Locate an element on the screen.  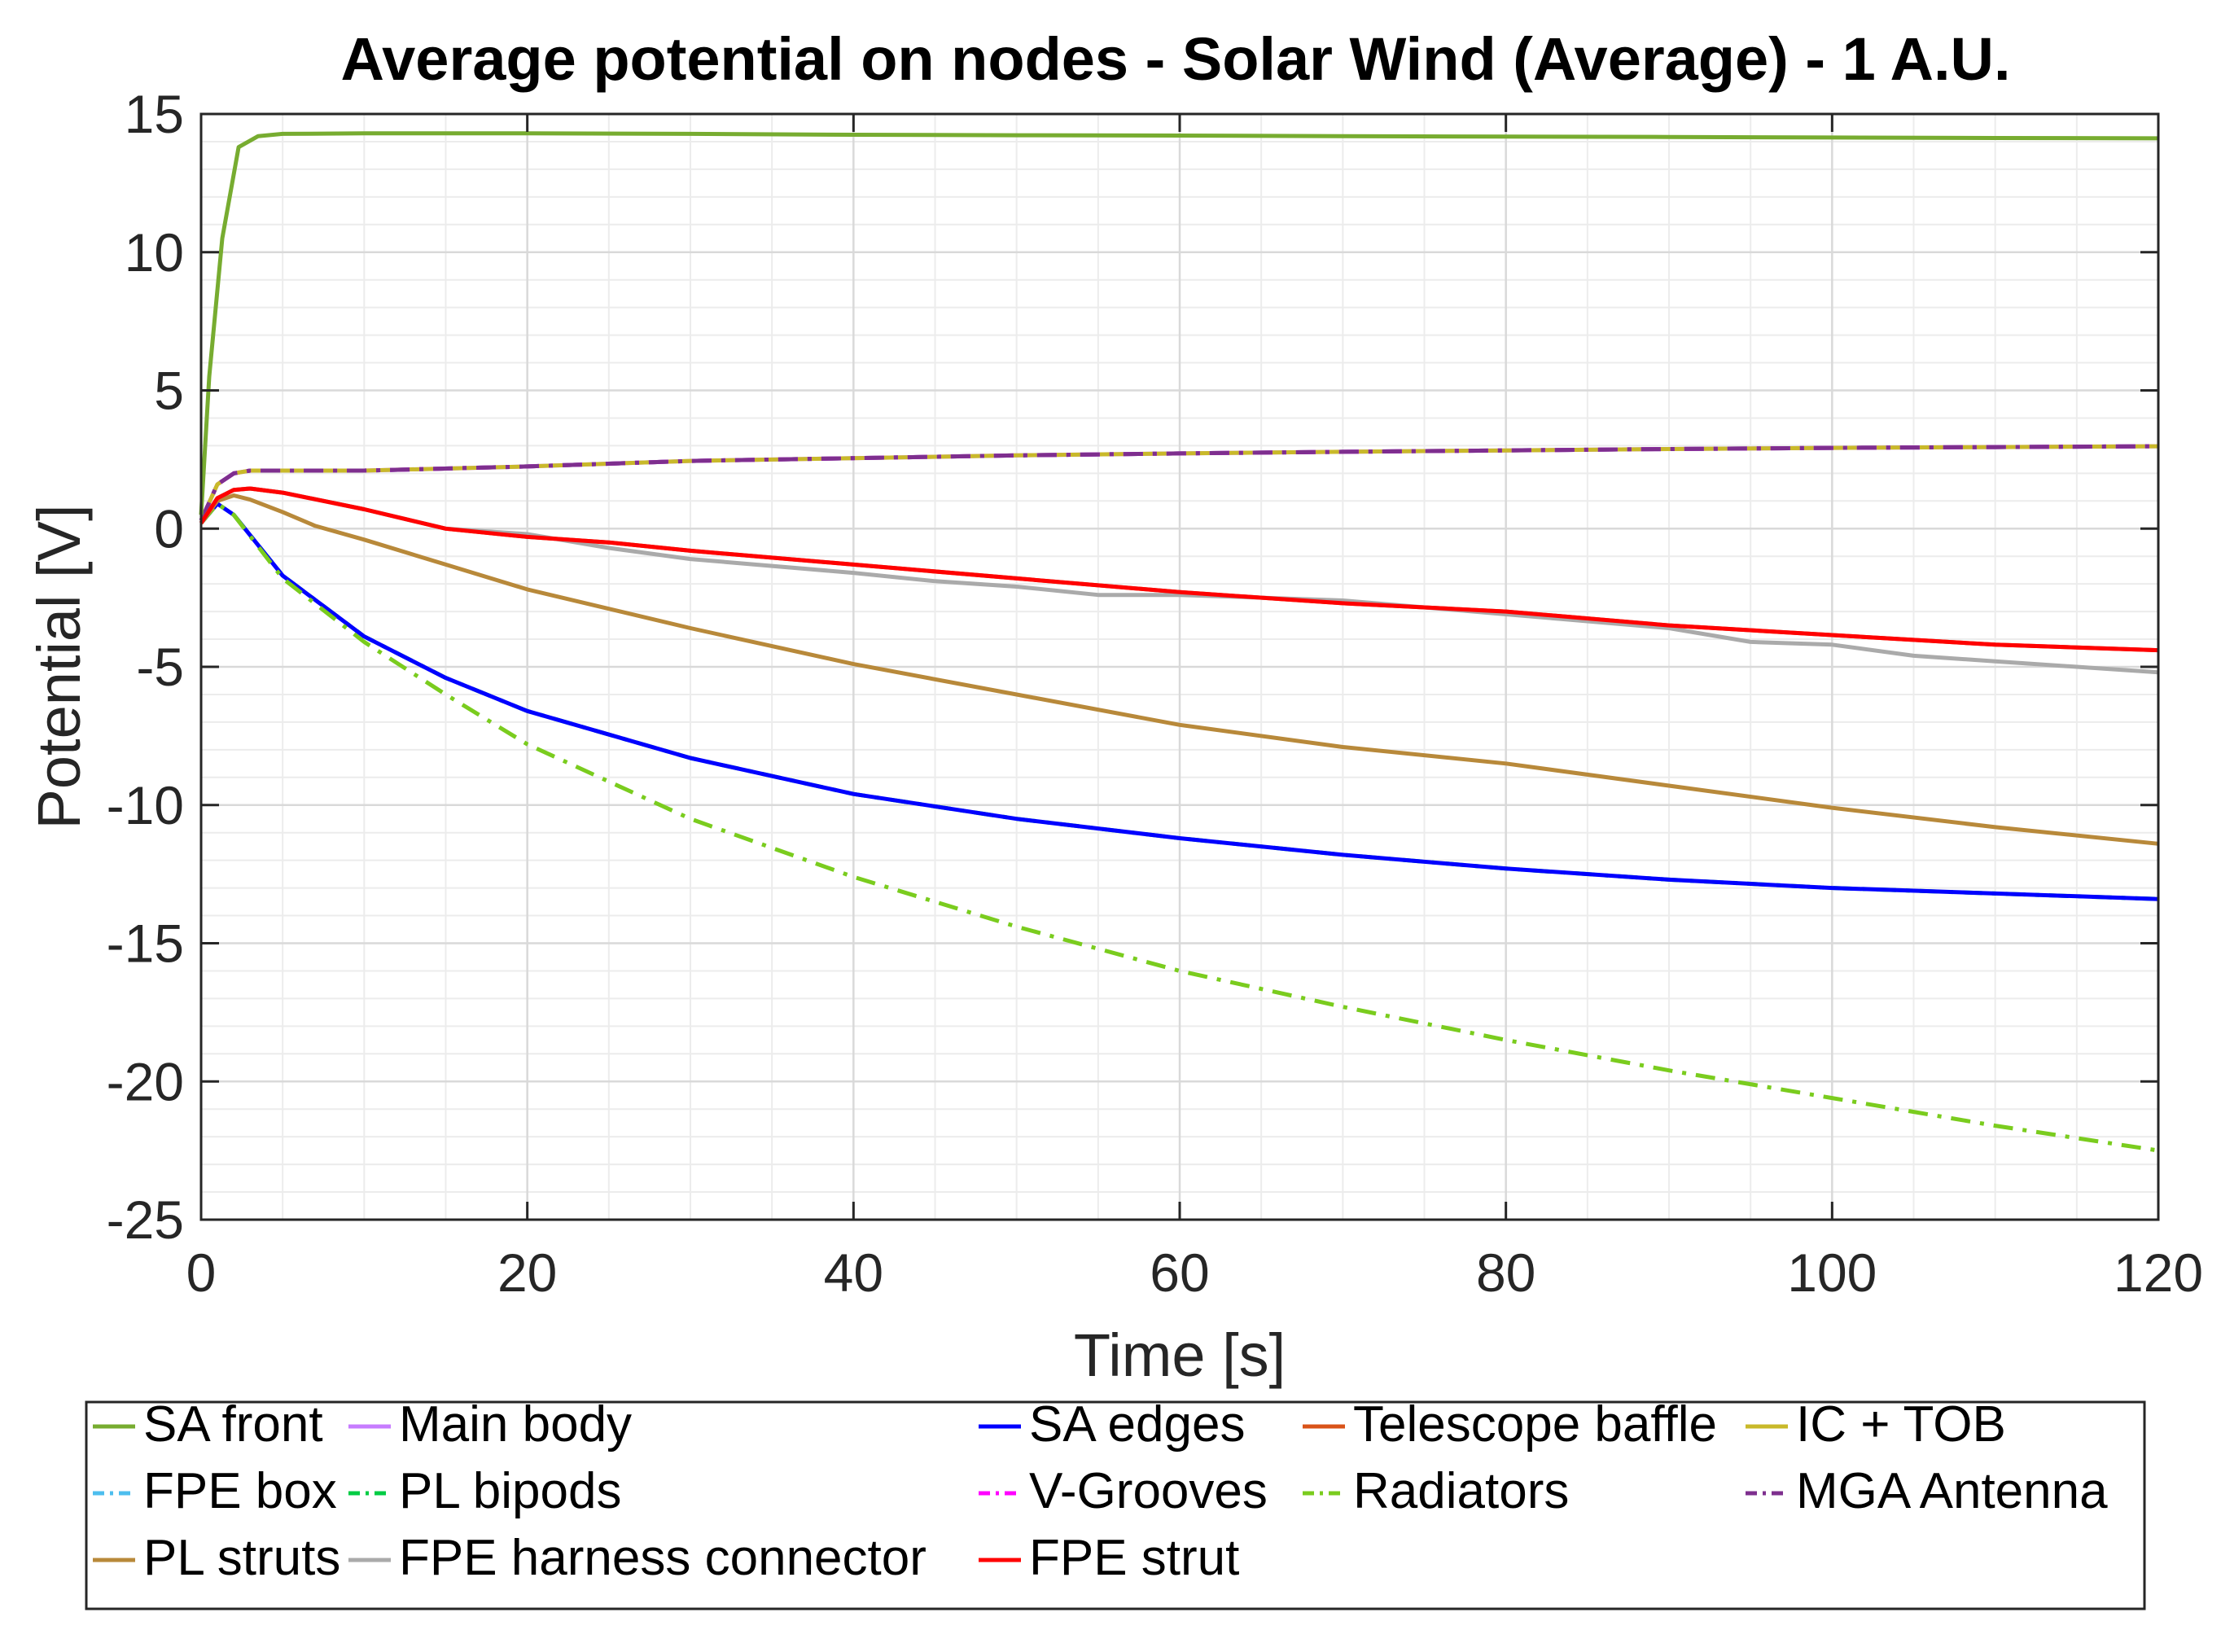
x-tick-label: 100 is located at coordinates (1832, 1272).